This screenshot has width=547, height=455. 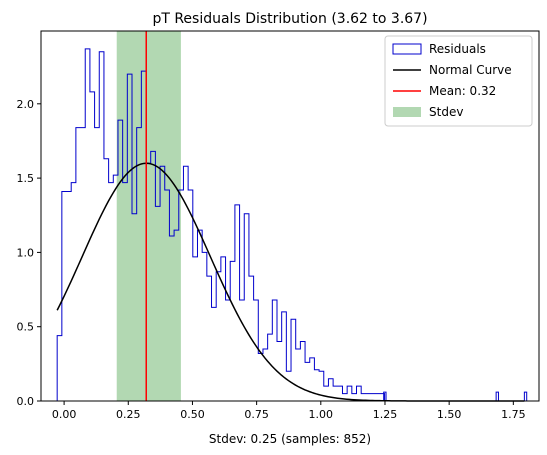 What do you see at coordinates (26, 252) in the screenshot?
I see `y-tick-label: 1.0` at bounding box center [26, 252].